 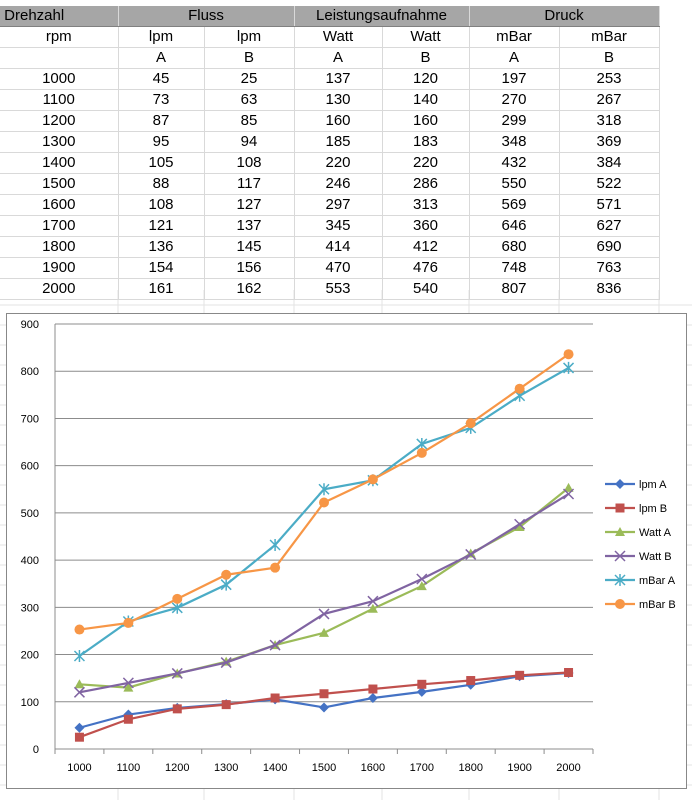 What do you see at coordinates (514, 142) in the screenshot?
I see `table-cell: 348` at bounding box center [514, 142].